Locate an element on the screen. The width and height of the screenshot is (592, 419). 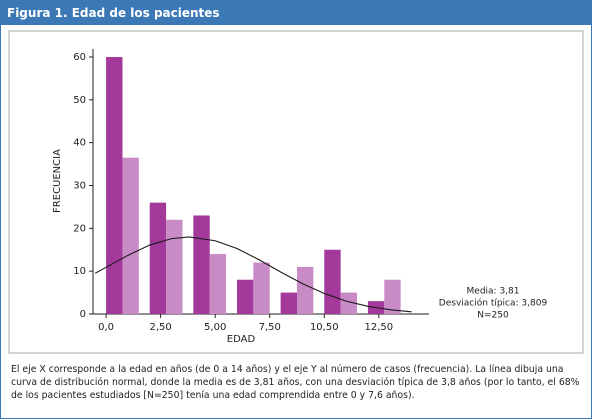
x-tick-label: 12,50 is located at coordinates (378, 327).